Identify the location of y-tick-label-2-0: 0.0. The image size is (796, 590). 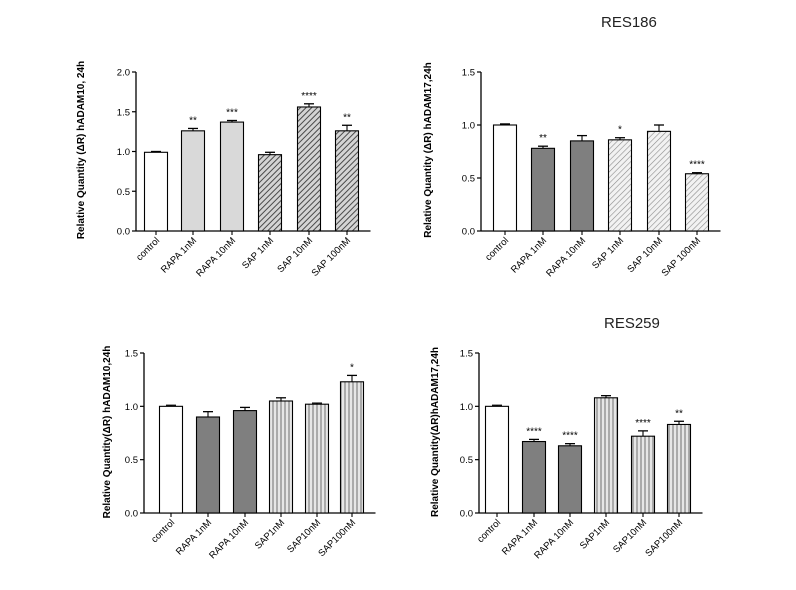
(131, 514).